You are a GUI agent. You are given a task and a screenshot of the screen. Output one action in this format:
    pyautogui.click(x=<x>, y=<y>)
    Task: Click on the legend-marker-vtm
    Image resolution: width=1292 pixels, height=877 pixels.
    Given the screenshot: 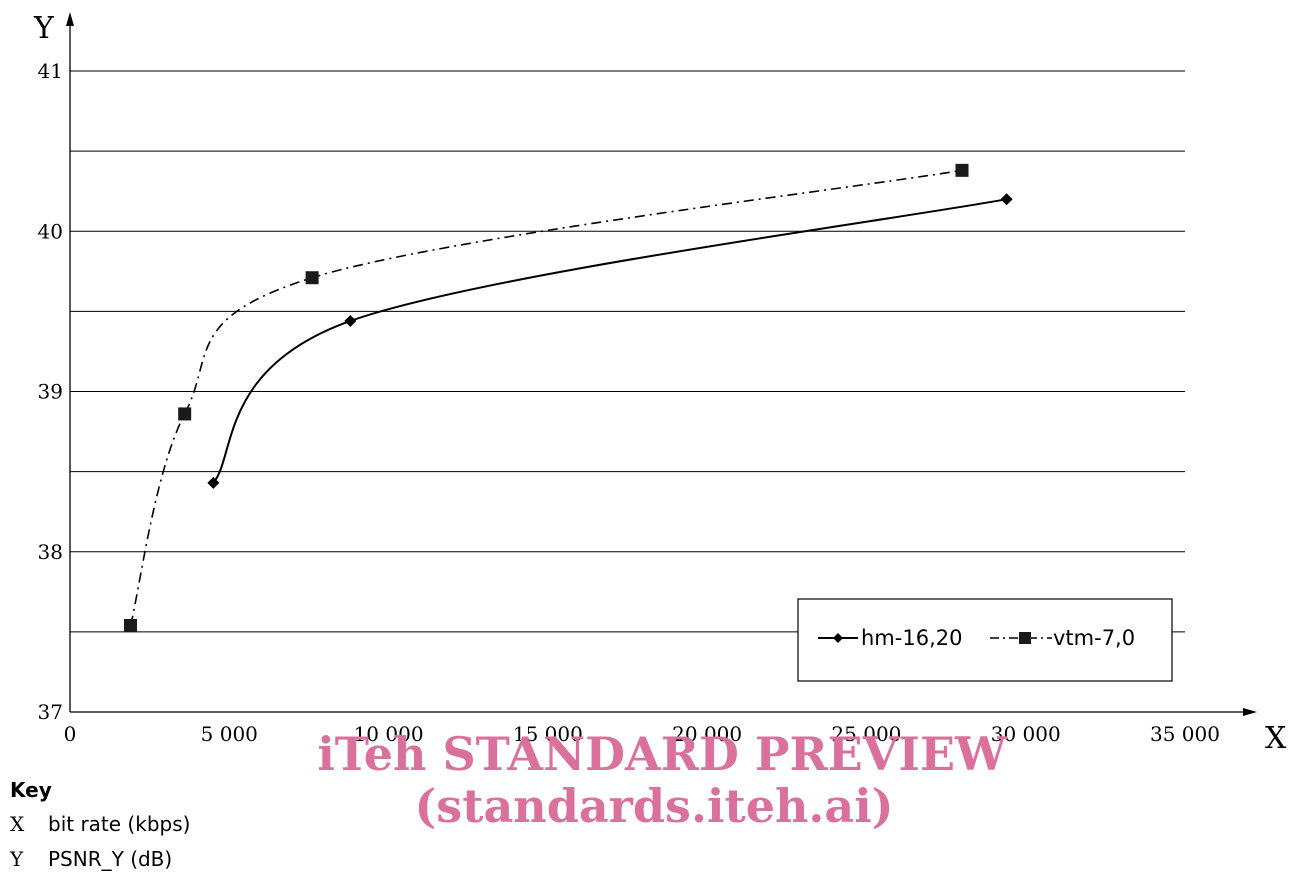 What is the action you would take?
    pyautogui.click(x=1025, y=638)
    